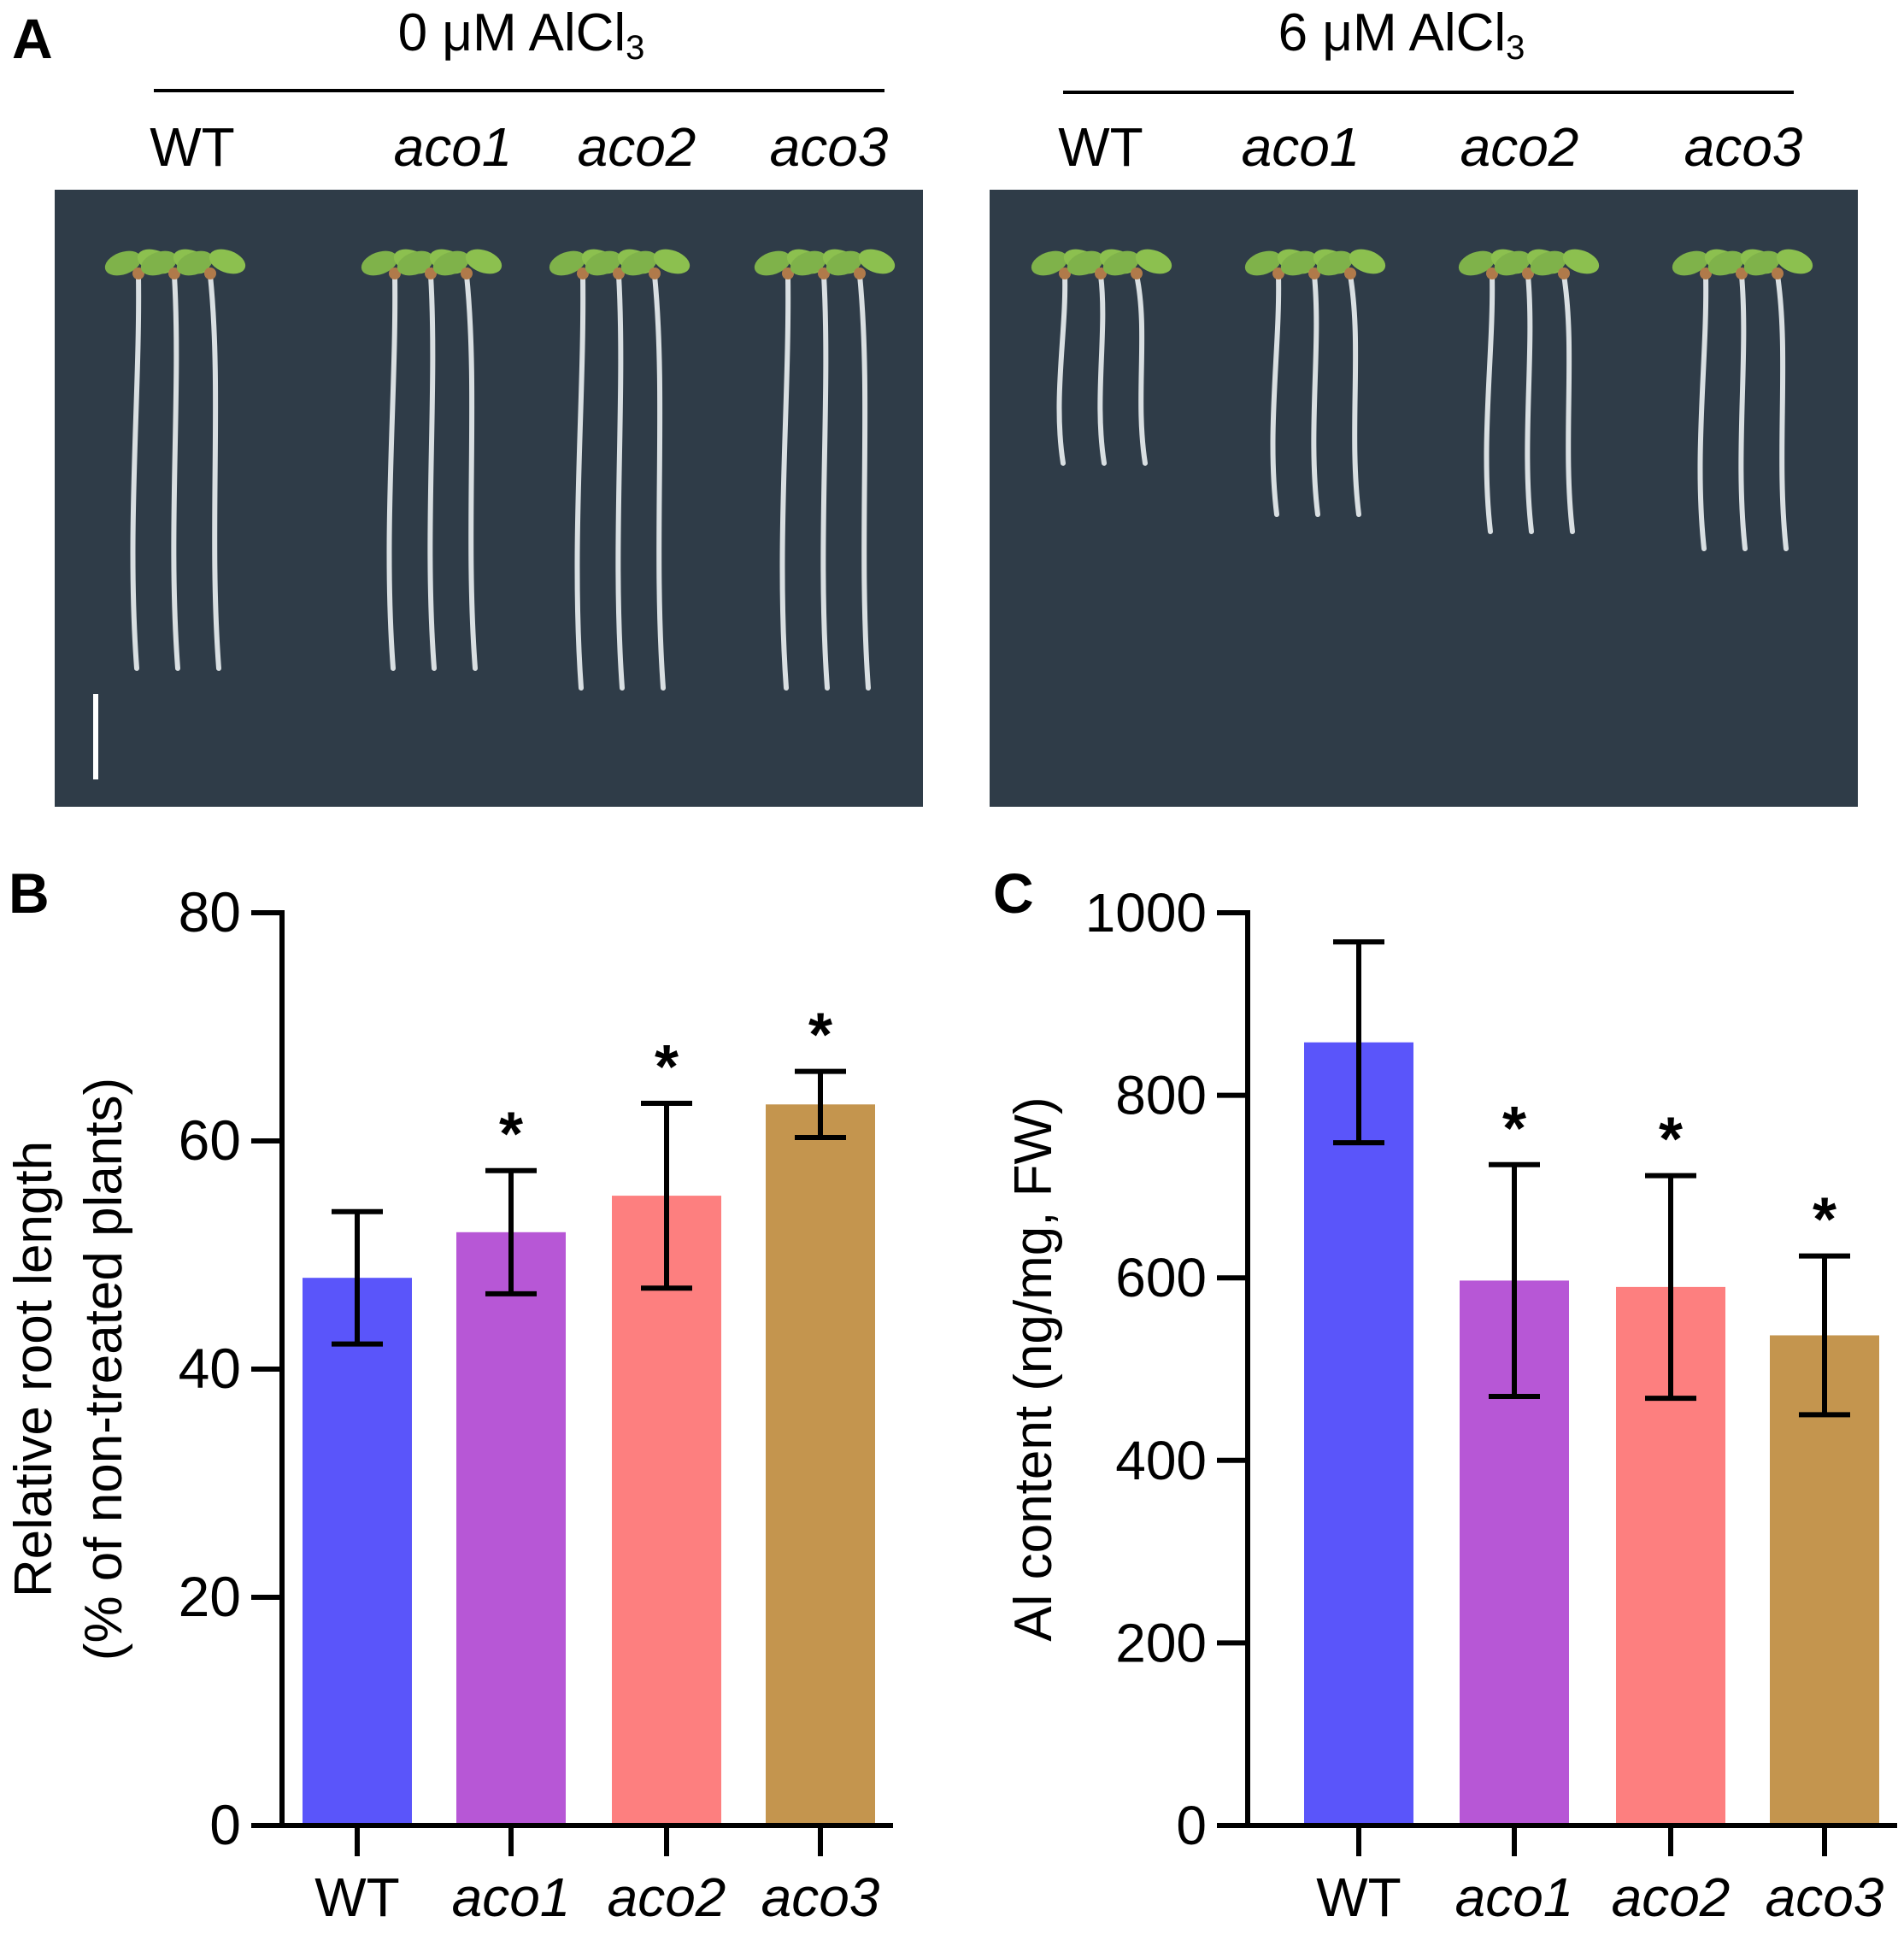  I want to click on chart-c-ytick-label-1000: 1000, so click(1146, 913).